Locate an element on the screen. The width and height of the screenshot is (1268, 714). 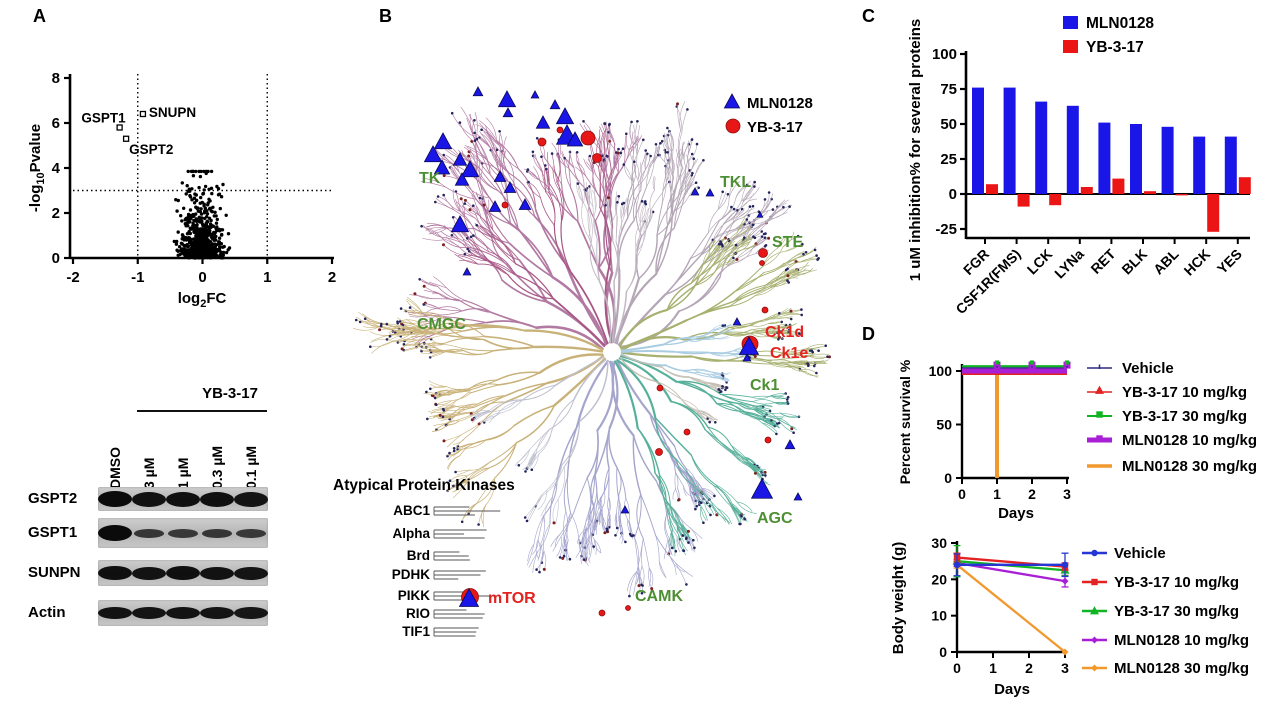
kinase-family-label: TKL is located at coordinates (735, 182).